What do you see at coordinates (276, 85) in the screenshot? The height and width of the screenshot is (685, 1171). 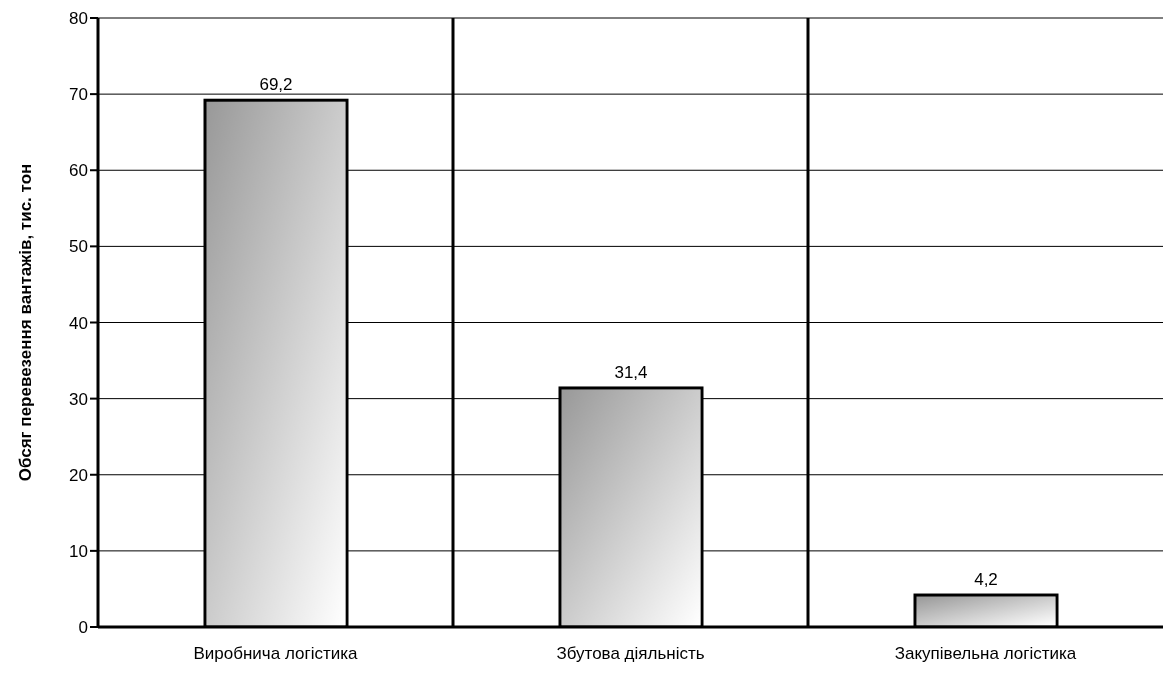 I see `data-label: 69,2` at bounding box center [276, 85].